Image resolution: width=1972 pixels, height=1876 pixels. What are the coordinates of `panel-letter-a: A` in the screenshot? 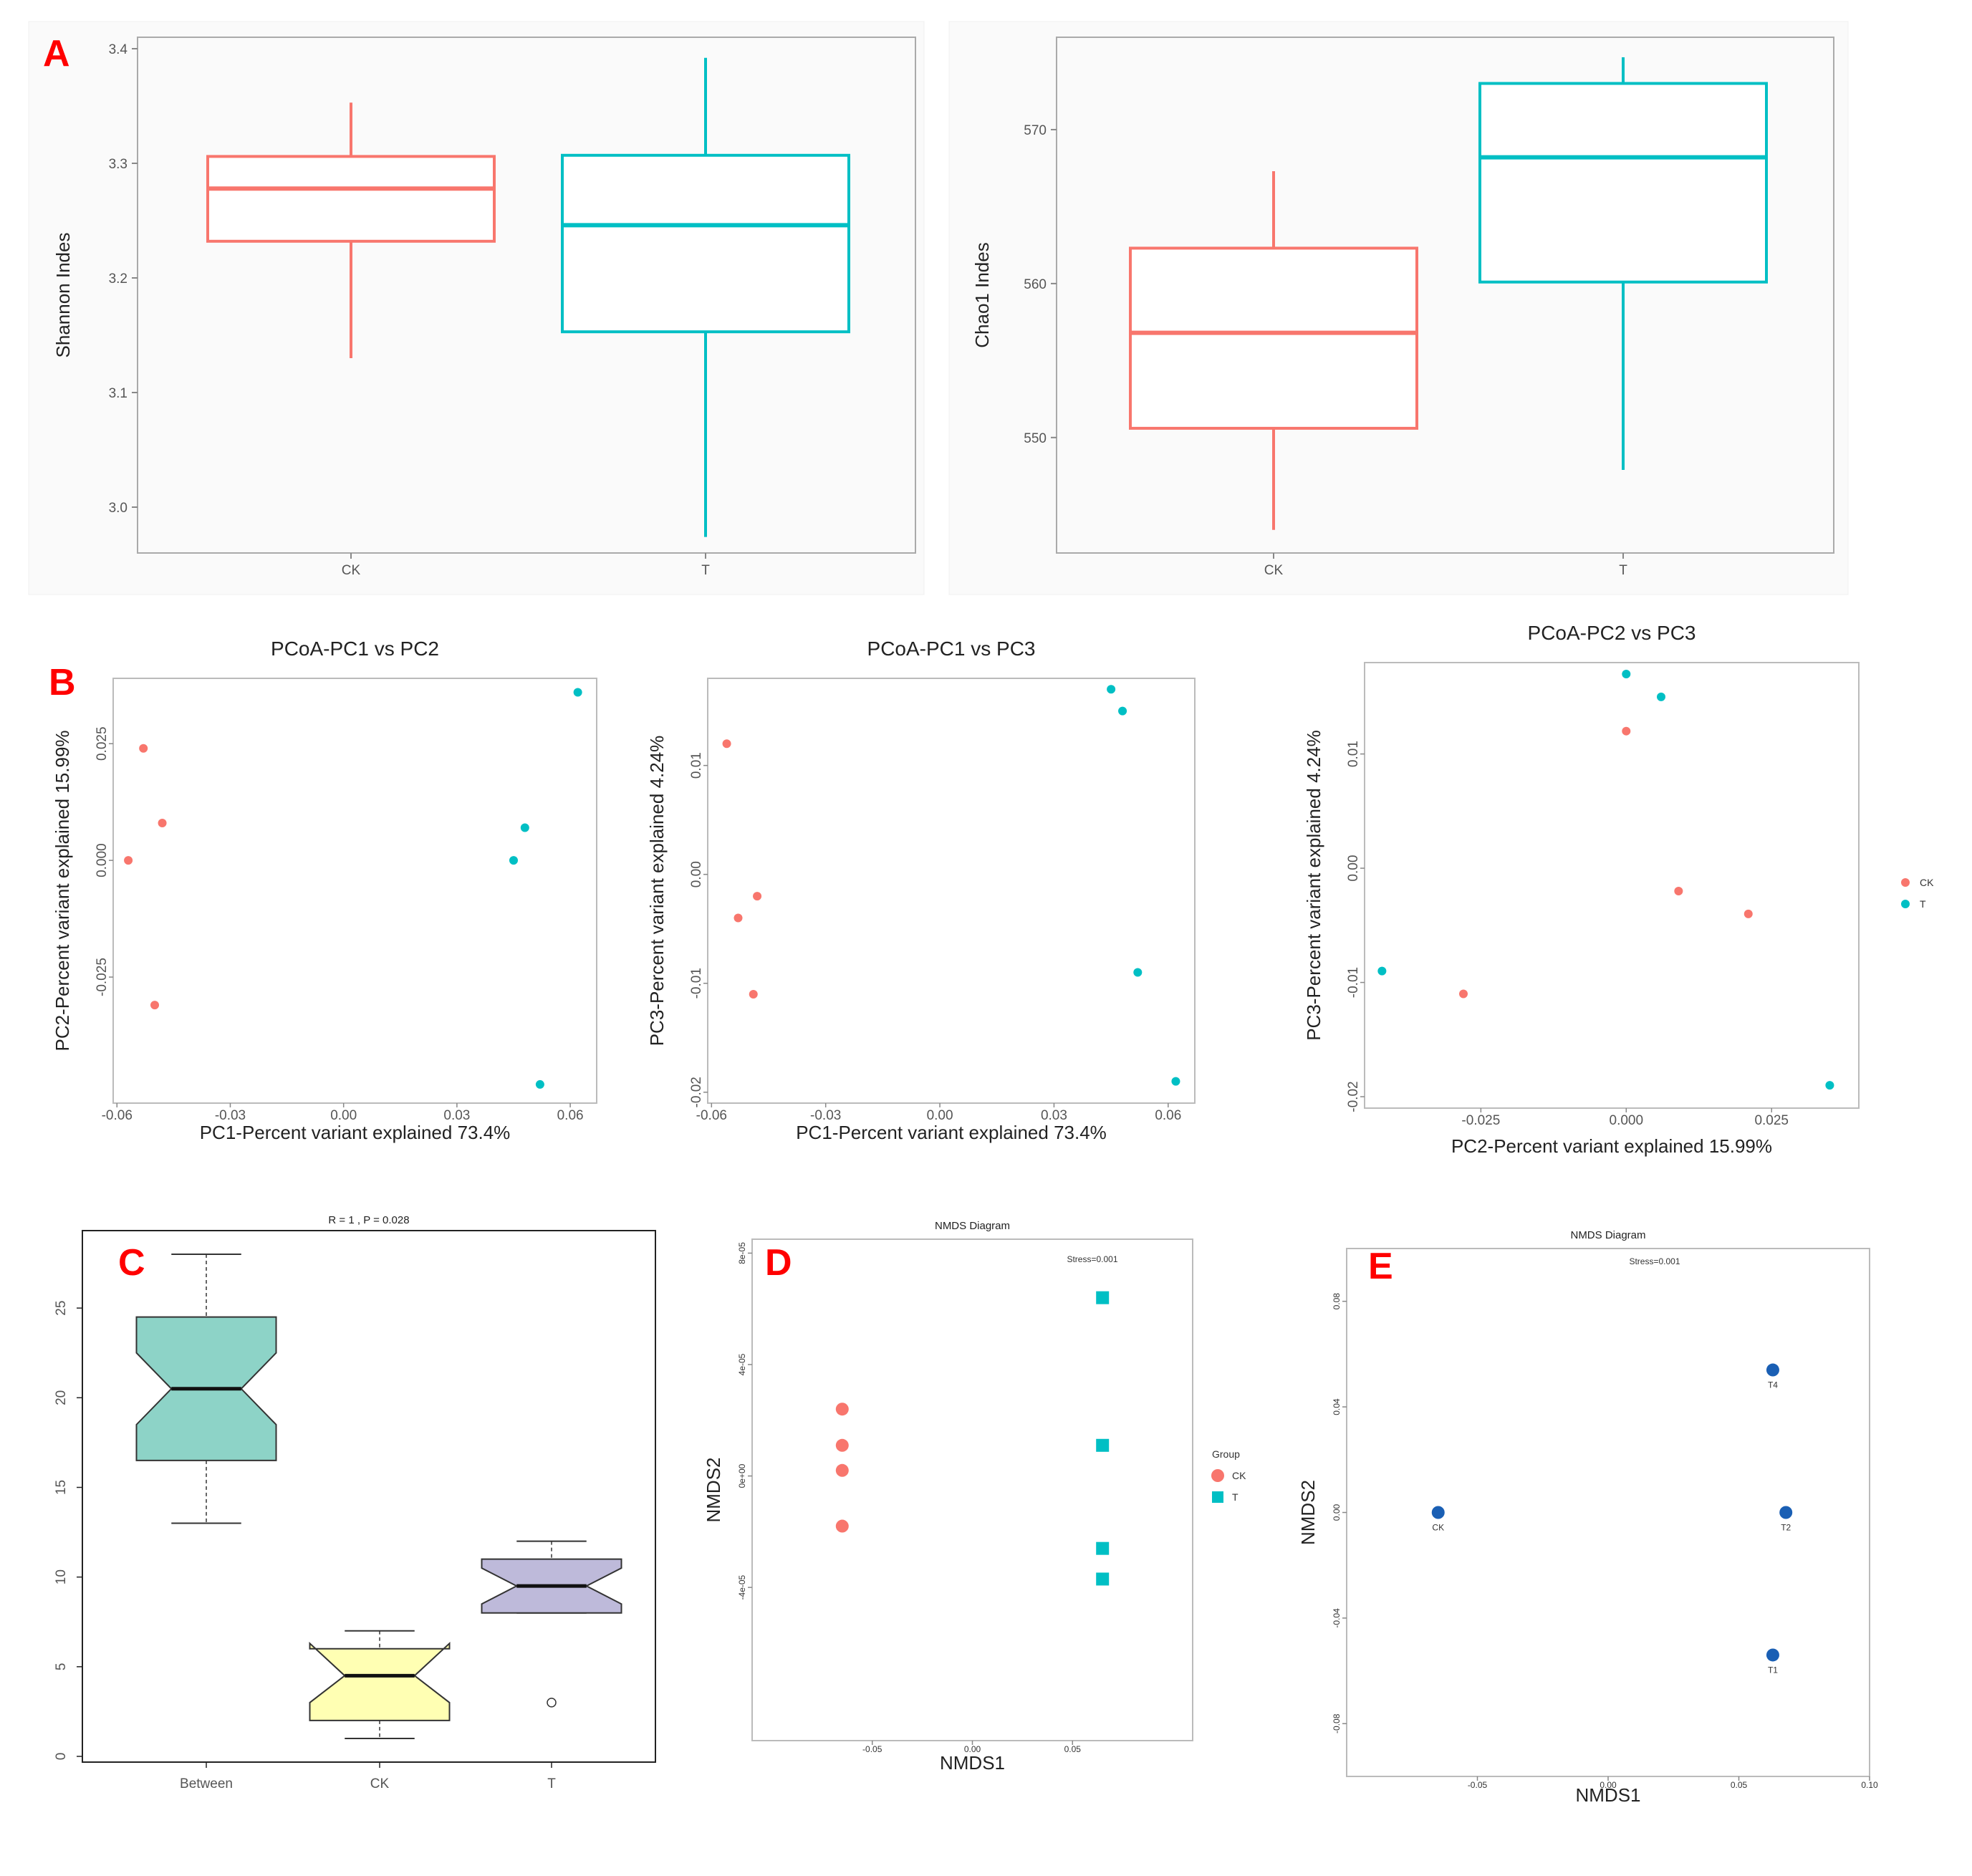 It's located at (57, 53).